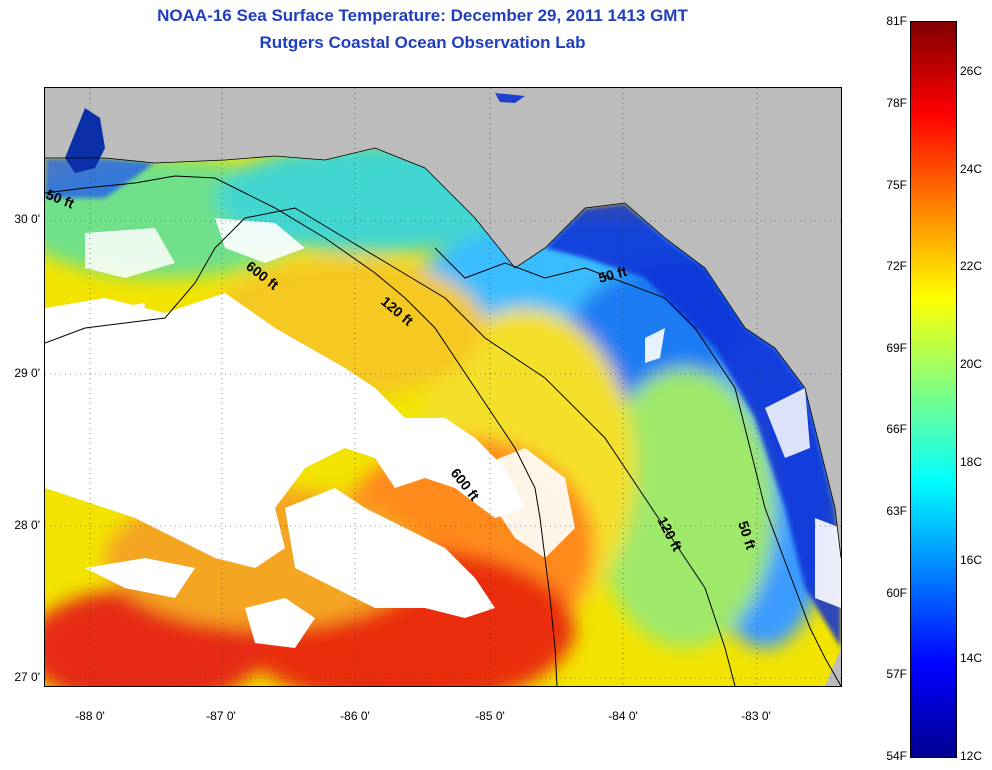 This screenshot has height=770, width=992. What do you see at coordinates (896, 593) in the screenshot?
I see `colorbar-f-label: 60F` at bounding box center [896, 593].